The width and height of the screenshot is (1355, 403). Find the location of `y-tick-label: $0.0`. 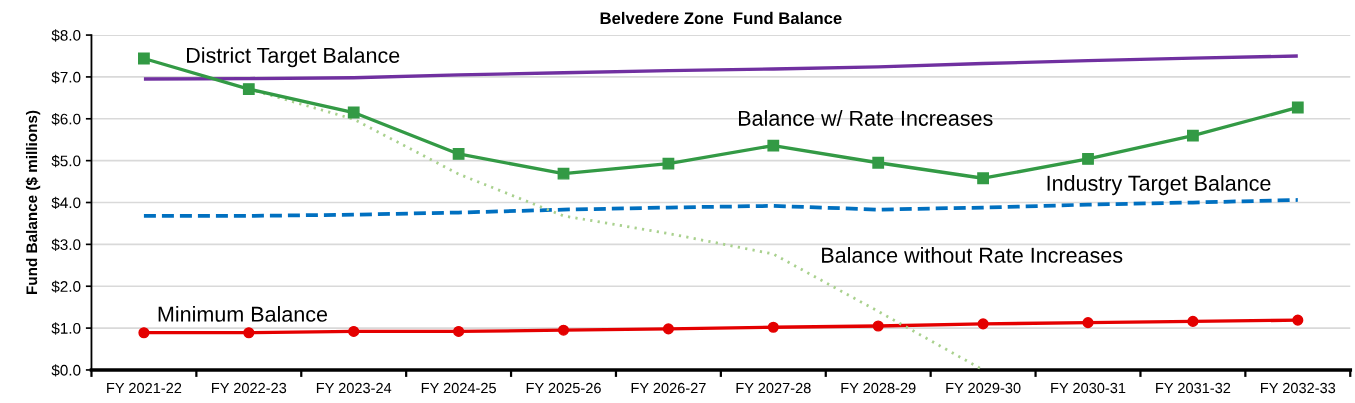

y-tick-label: $0.0 is located at coordinates (66, 370).